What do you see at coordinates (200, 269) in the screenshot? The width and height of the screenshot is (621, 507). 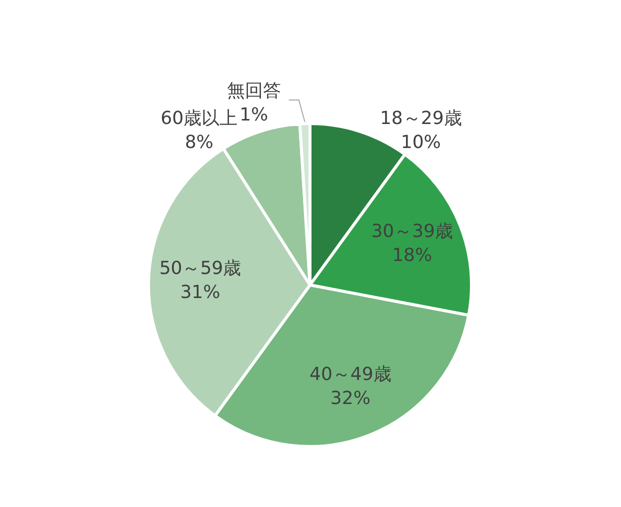 I see `slice-label: 50～59歳` at bounding box center [200, 269].